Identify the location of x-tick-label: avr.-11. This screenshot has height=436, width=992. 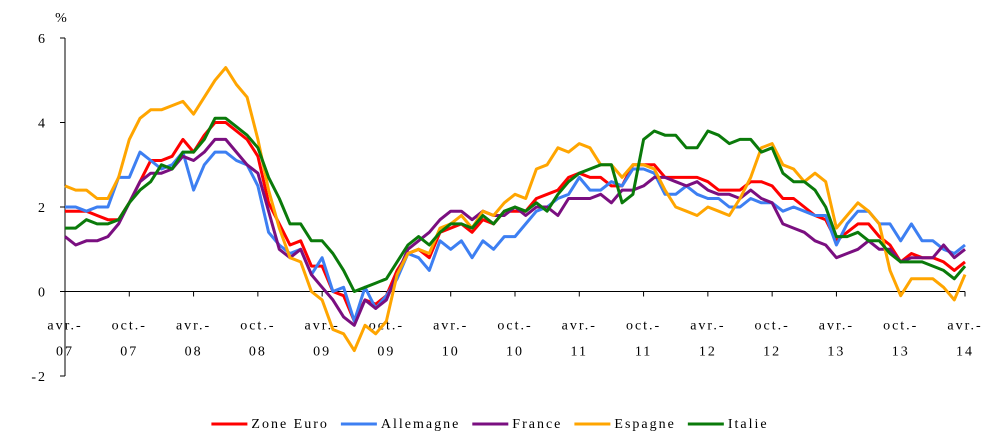
(579, 339).